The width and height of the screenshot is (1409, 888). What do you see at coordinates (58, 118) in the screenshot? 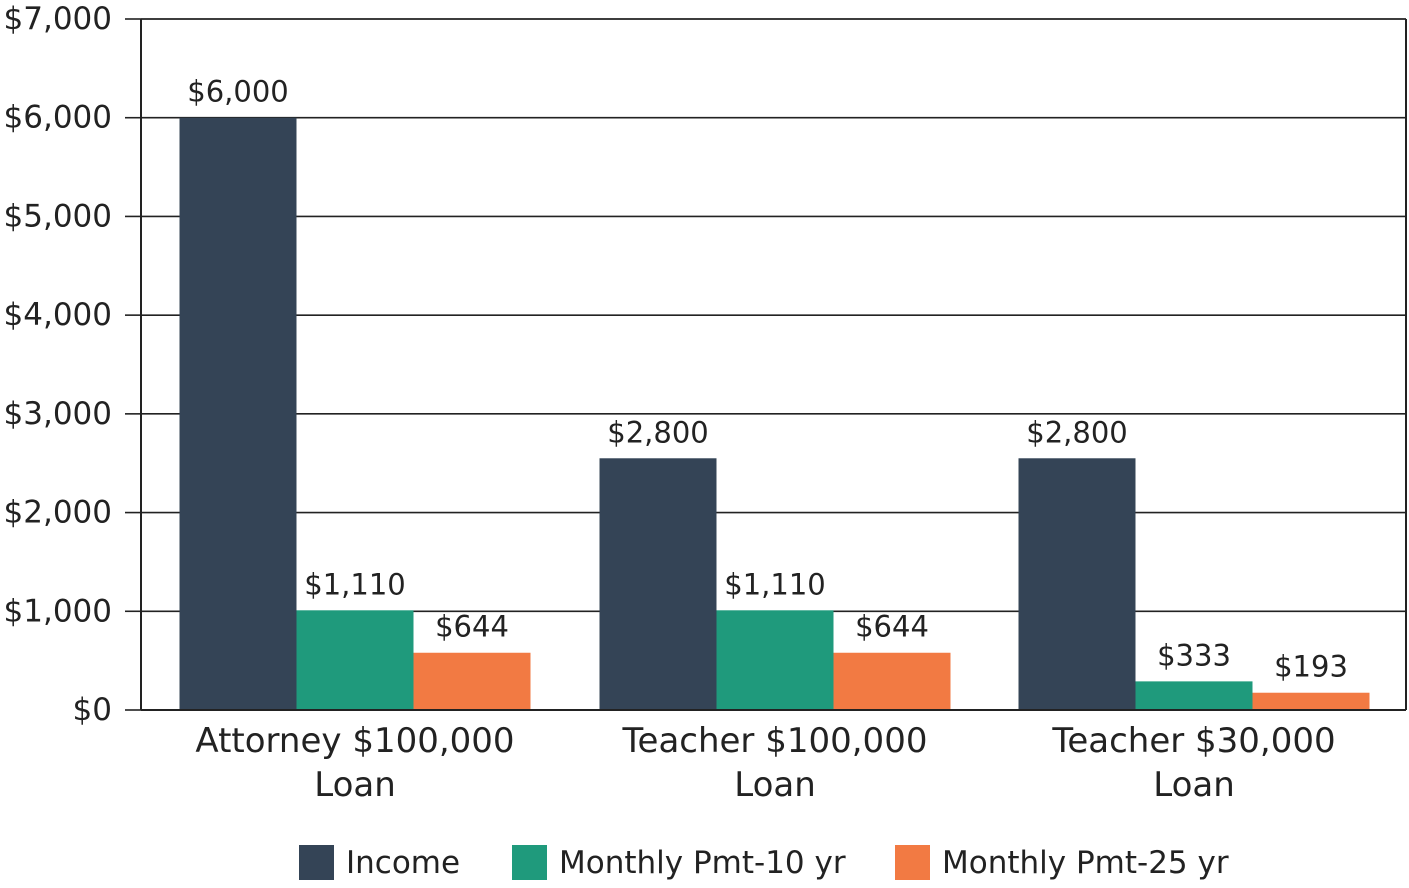
I see `y-tick-label: $6,000` at bounding box center [58, 118].